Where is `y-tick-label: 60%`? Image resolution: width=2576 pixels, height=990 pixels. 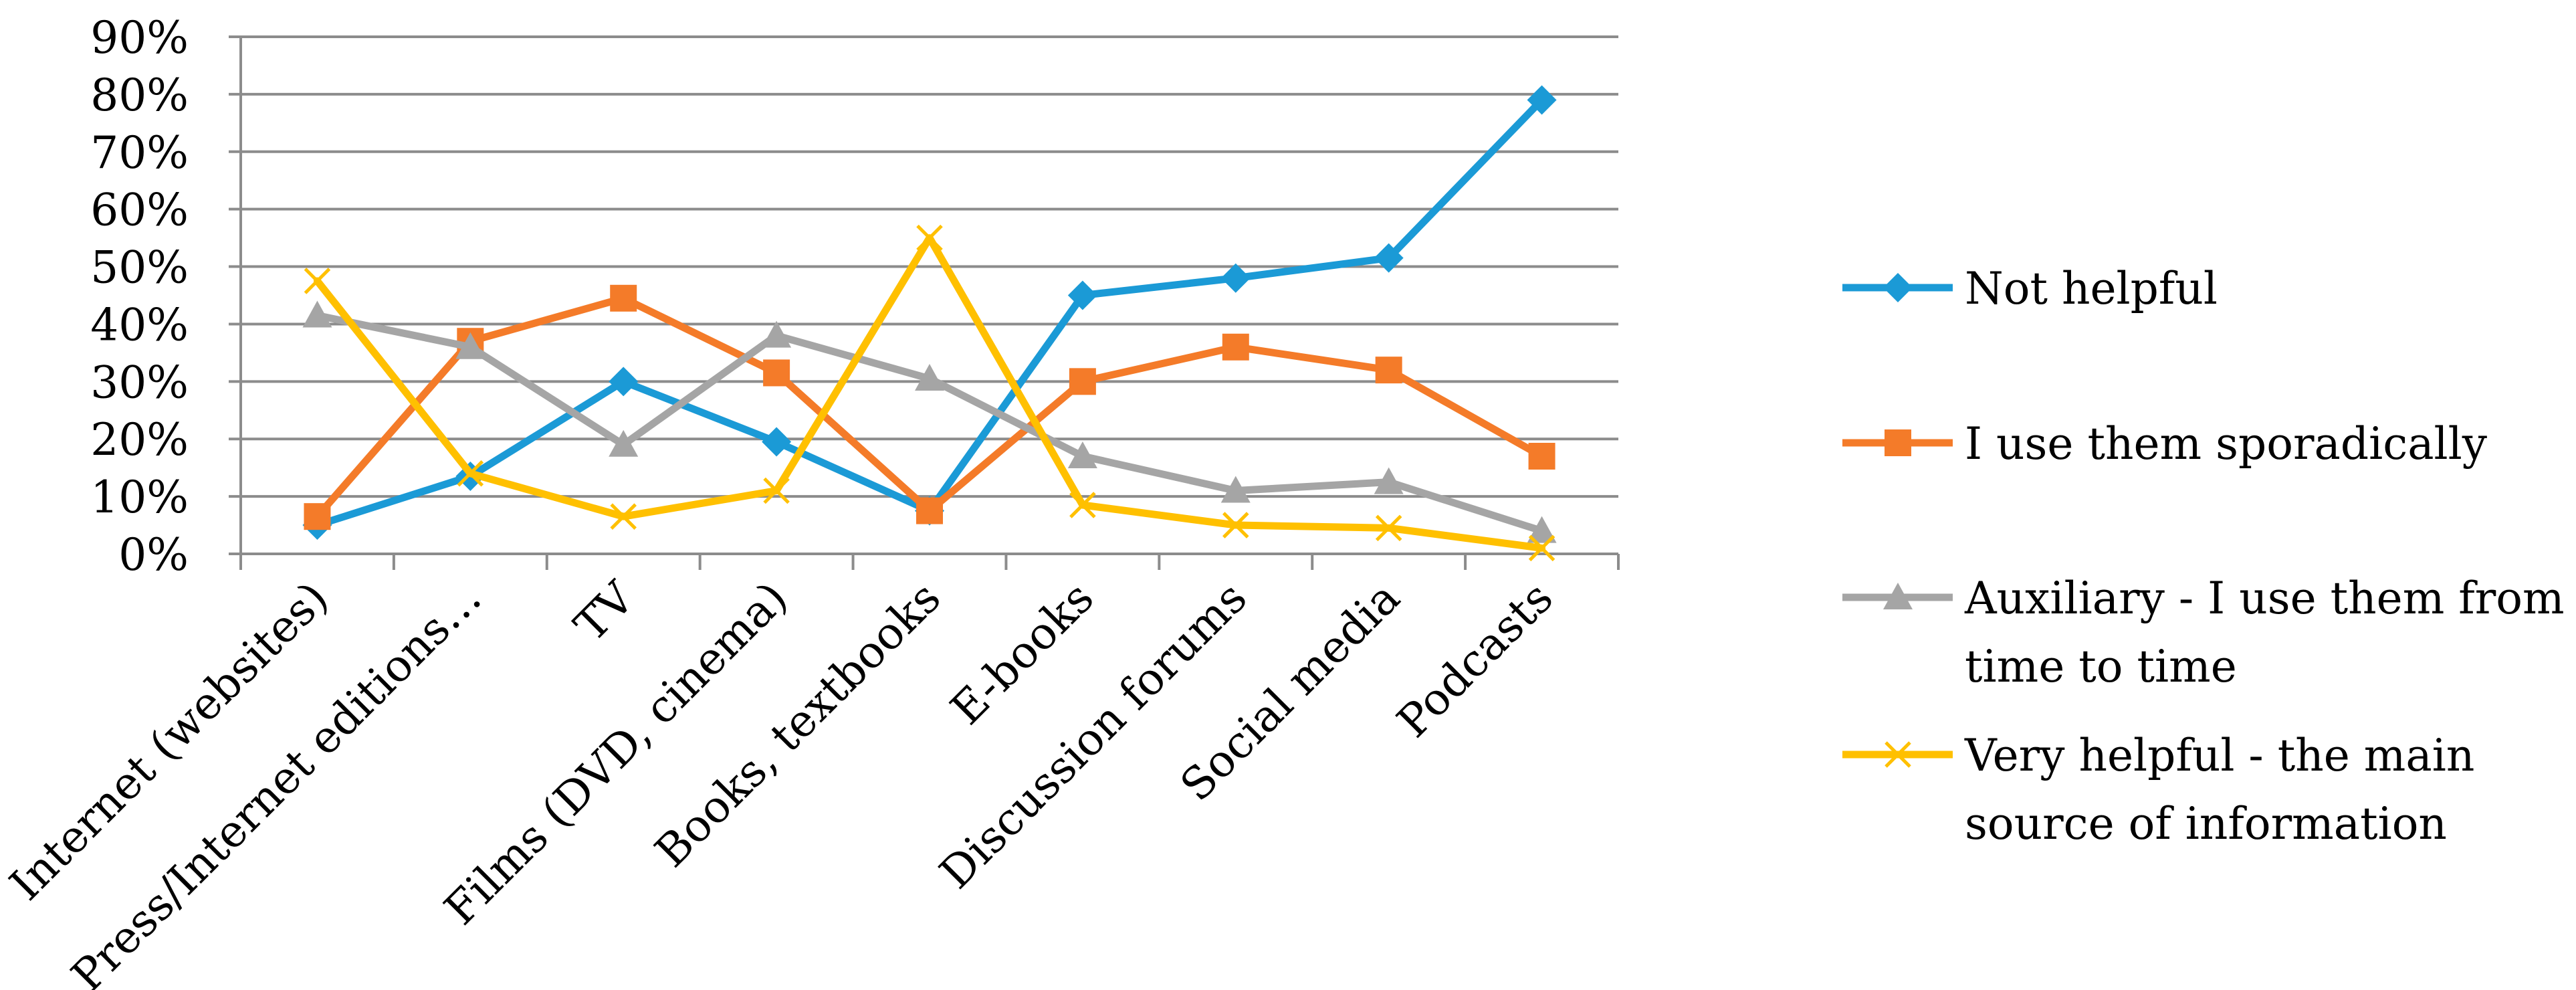 y-tick-label: 60% is located at coordinates (140, 211).